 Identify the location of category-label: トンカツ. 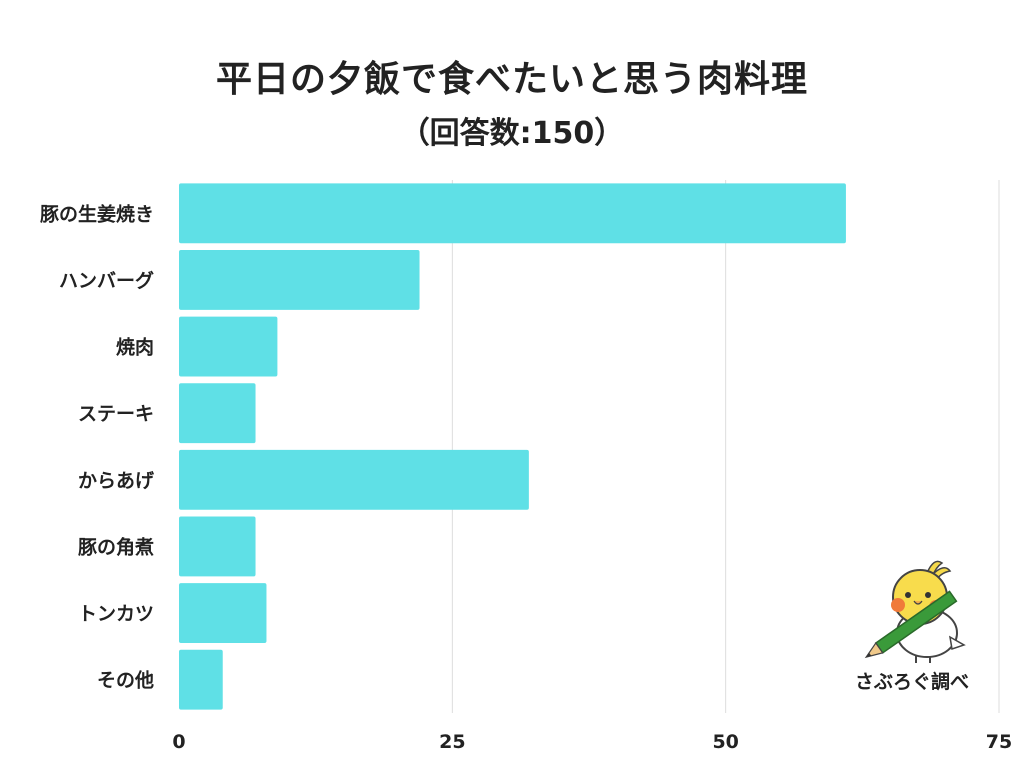
(116, 614).